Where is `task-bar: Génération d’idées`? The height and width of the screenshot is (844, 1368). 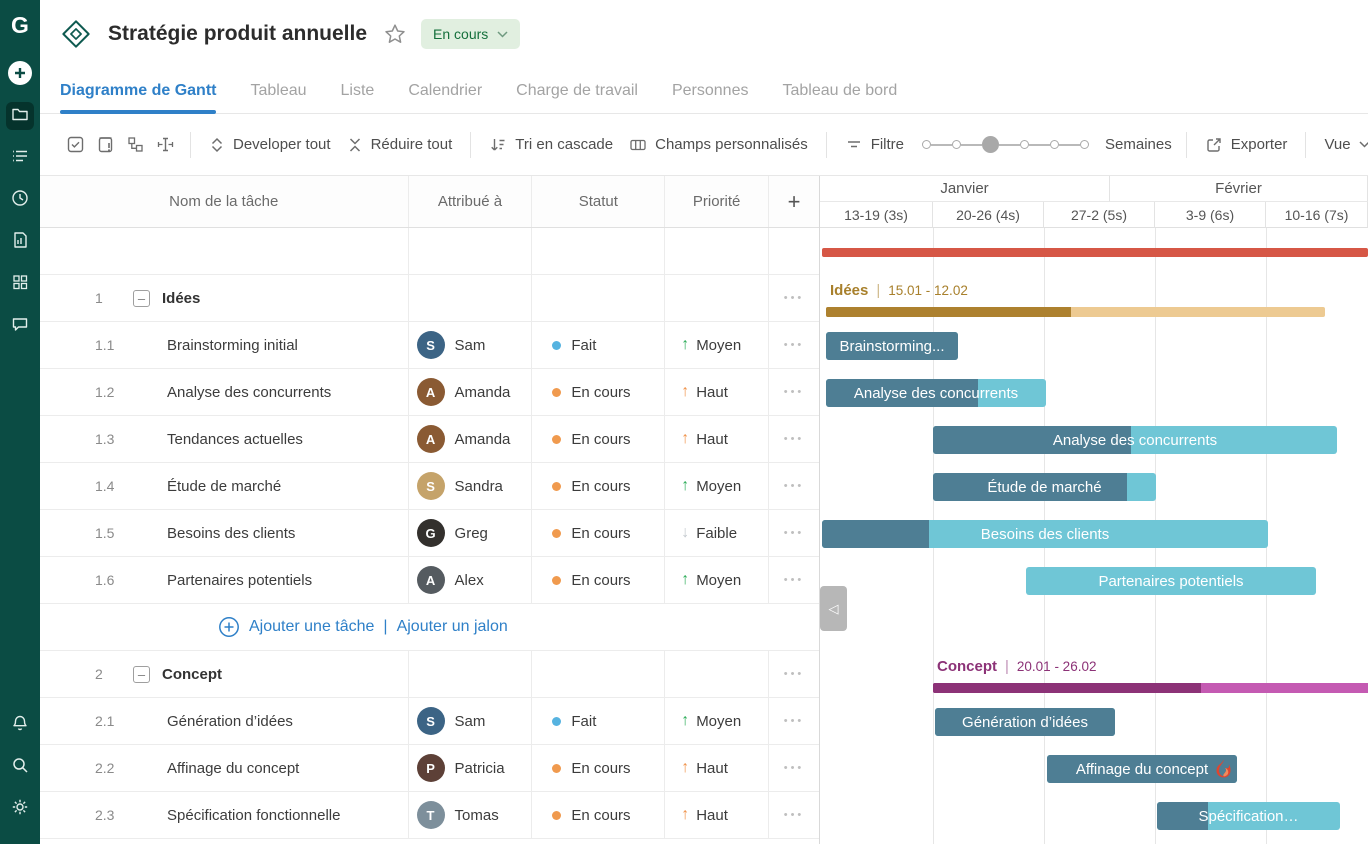
task-bar: Génération d’idées is located at coordinates (1025, 722).